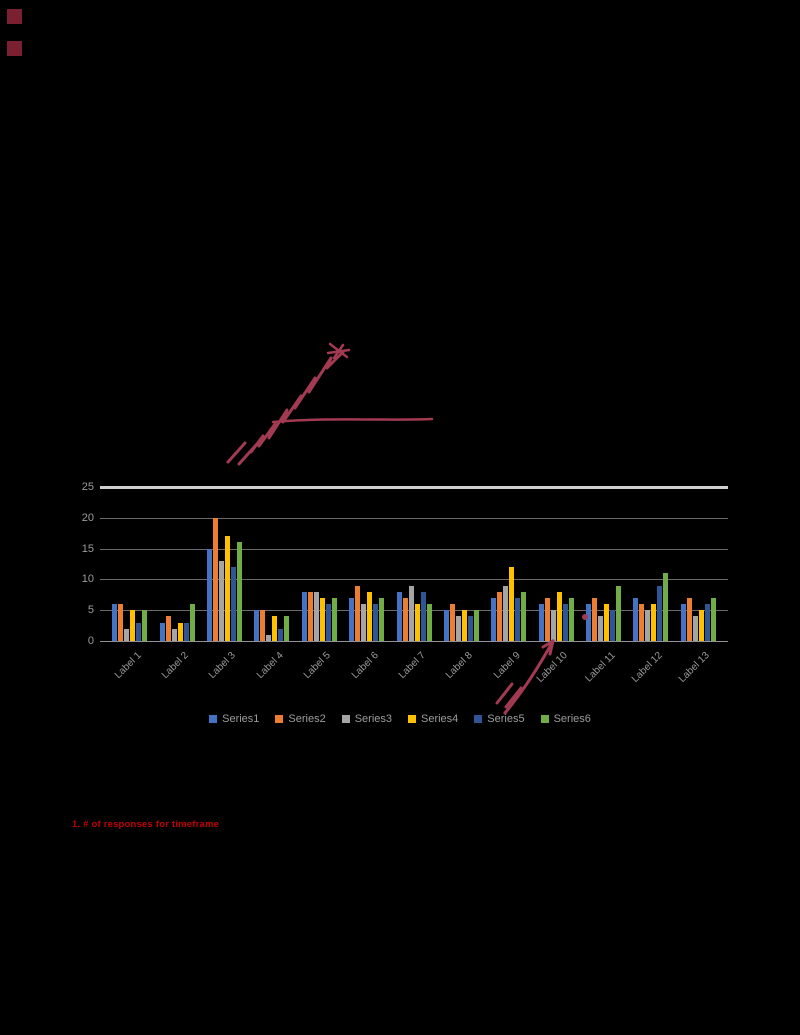 This screenshot has width=800, height=1035. What do you see at coordinates (146, 824) in the screenshot?
I see `red-footnote: 1. # of responses for timeframe` at bounding box center [146, 824].